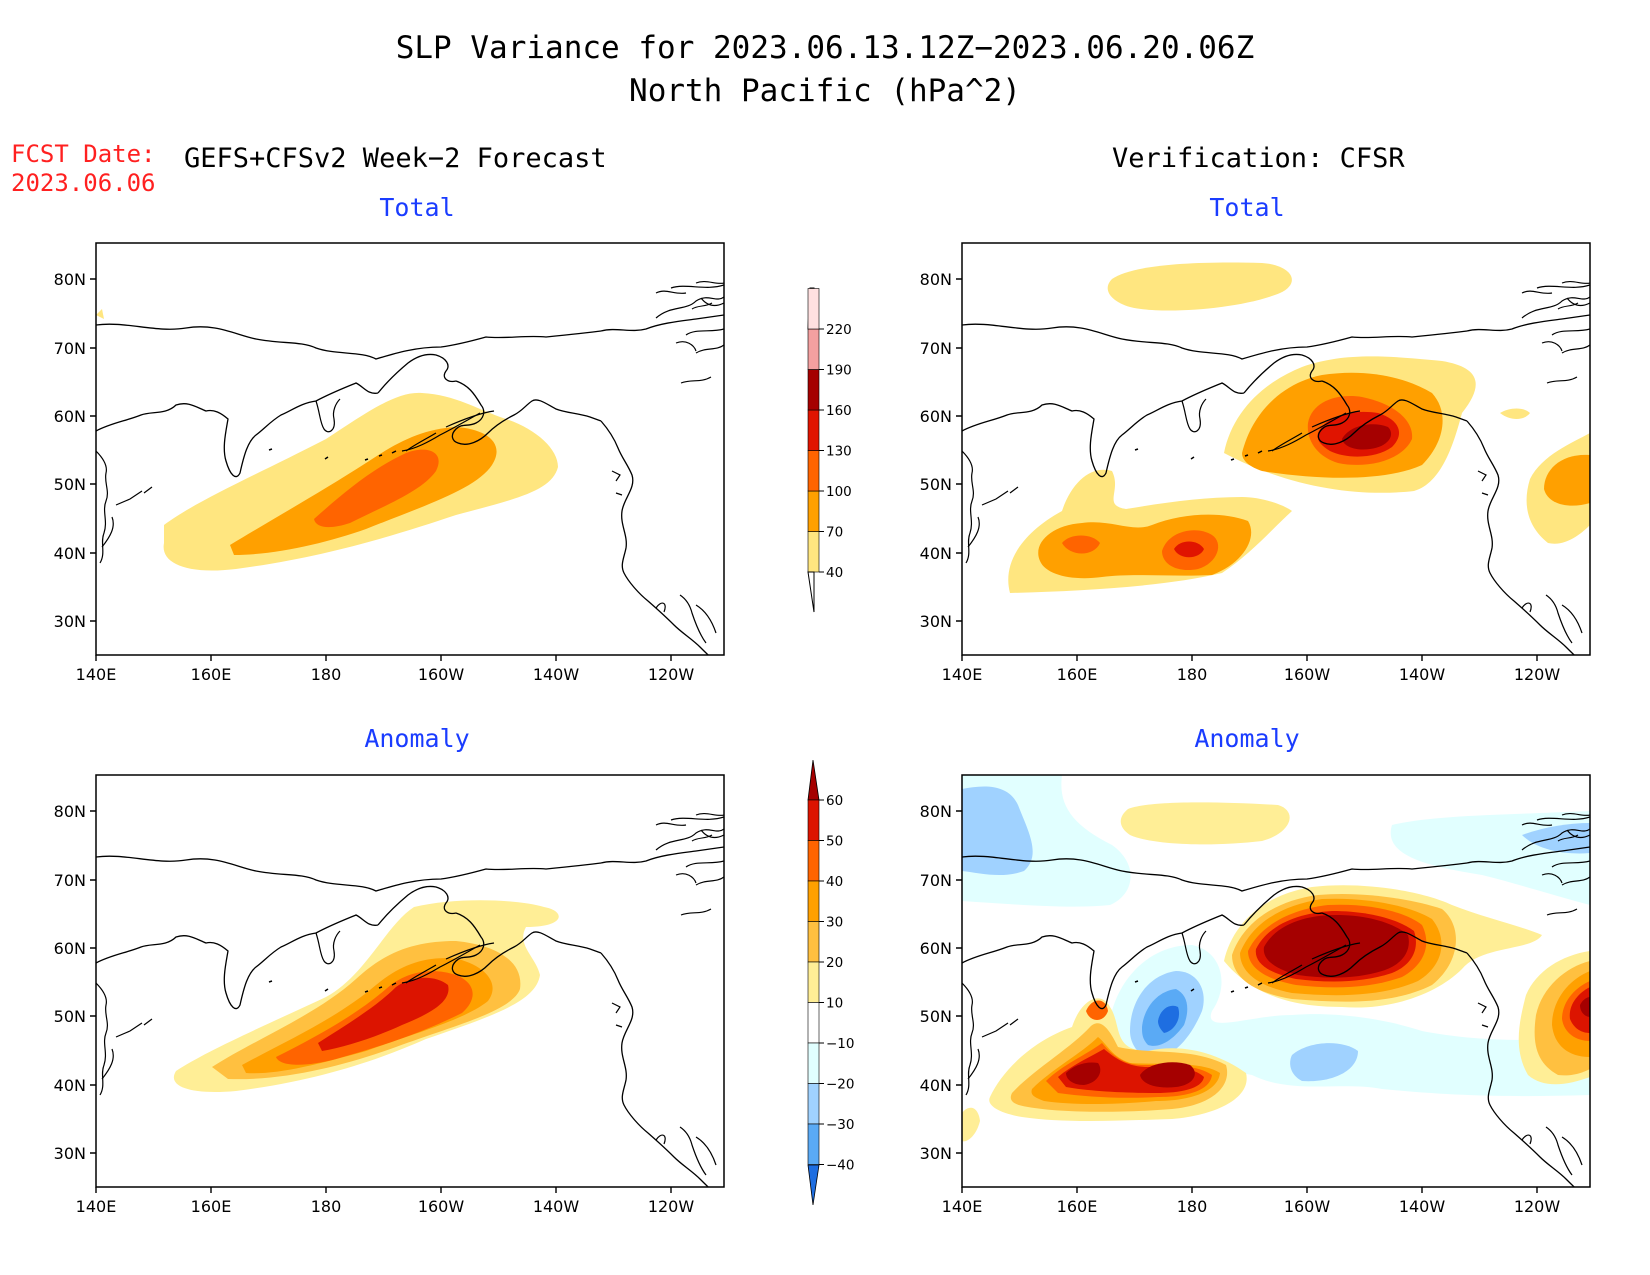 The image size is (1650, 1275). Describe the element at coordinates (1169, 1019) in the screenshot. I see `anom-neg-40-mid` at that location.